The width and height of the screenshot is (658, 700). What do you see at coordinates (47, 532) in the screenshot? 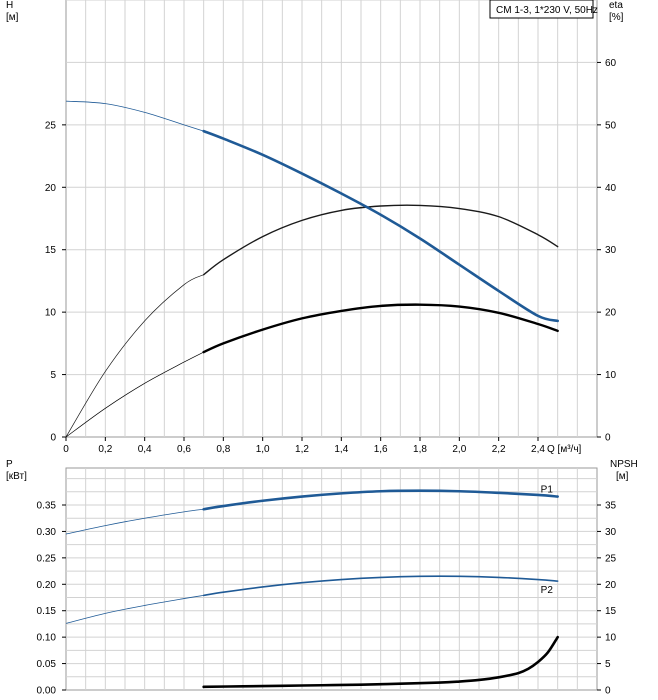
I see `p-tick-label: 0.30` at bounding box center [47, 532].